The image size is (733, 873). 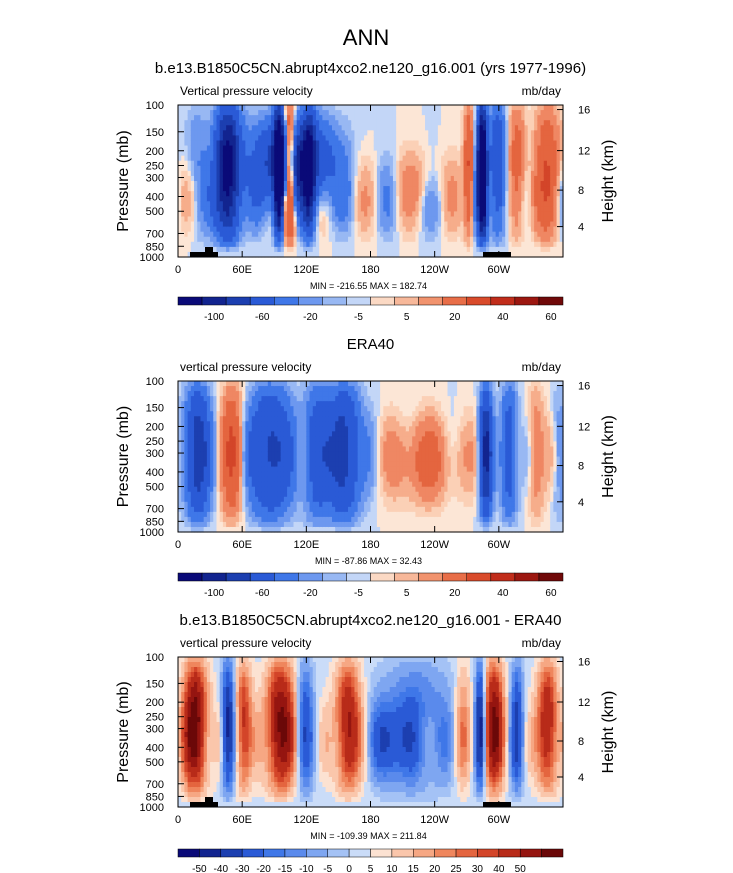 I want to click on y-tick-label: 400, so click(x=155, y=198).